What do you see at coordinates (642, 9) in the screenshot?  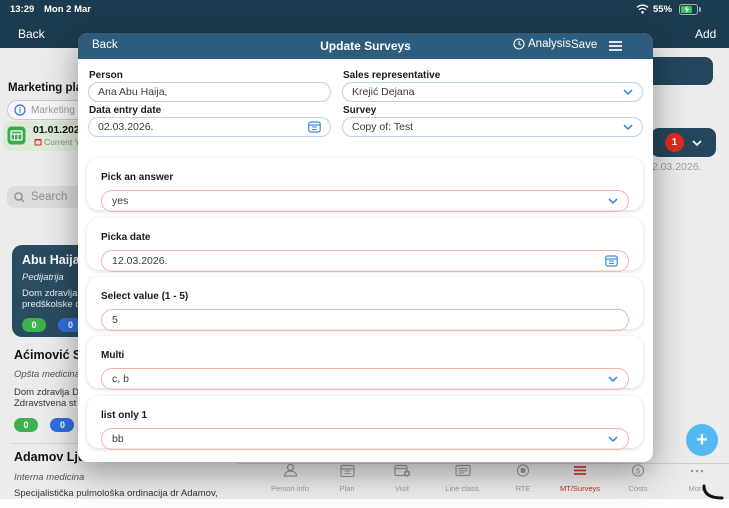 I see `wifi-icon` at bounding box center [642, 9].